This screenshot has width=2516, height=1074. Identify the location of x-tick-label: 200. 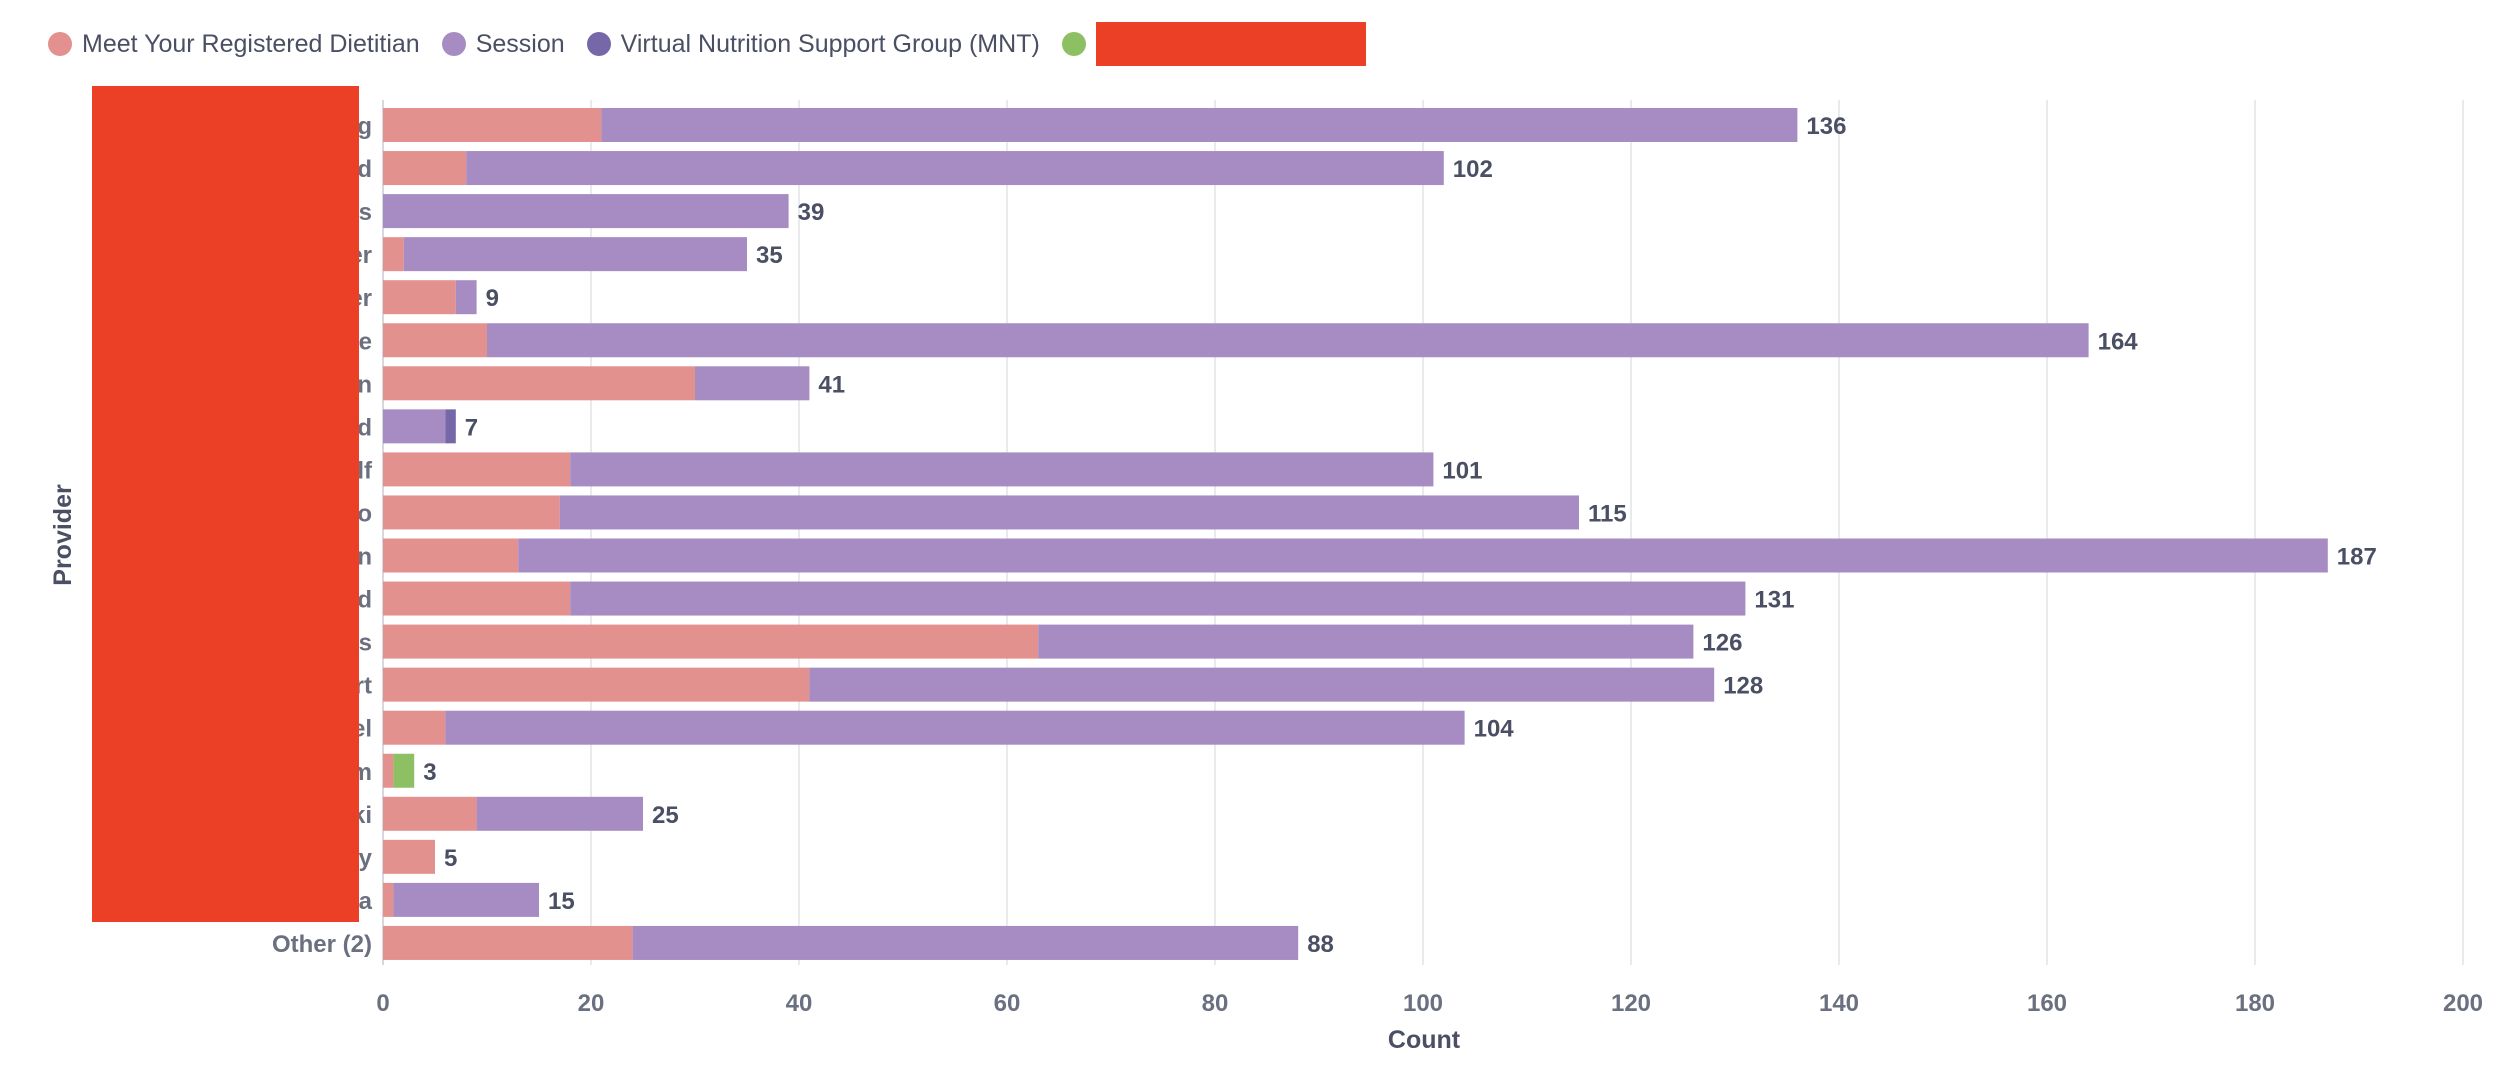
(2463, 1003).